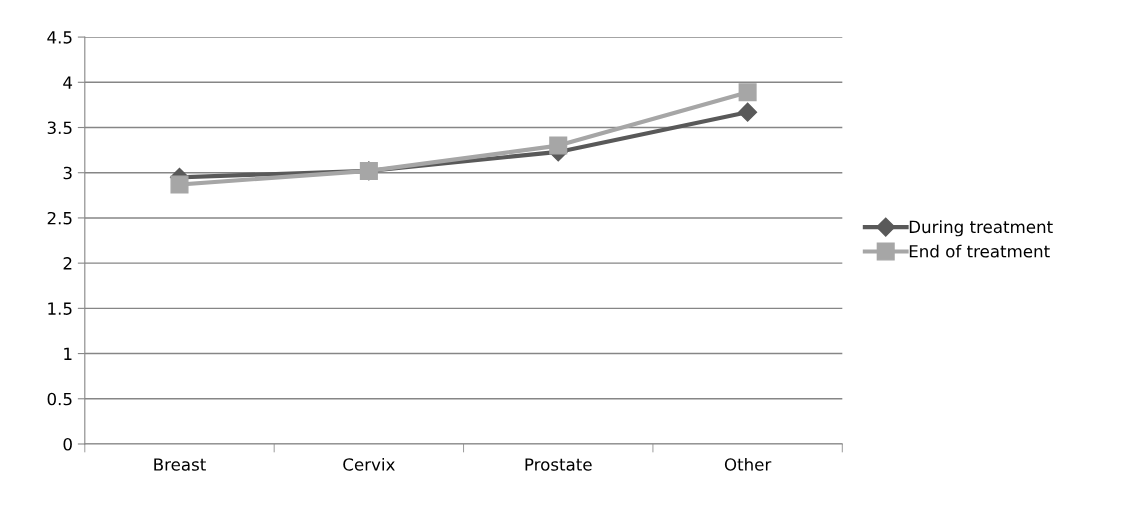 The width and height of the screenshot is (1146, 508). I want to click on y-tick-label: 0, so click(67, 444).